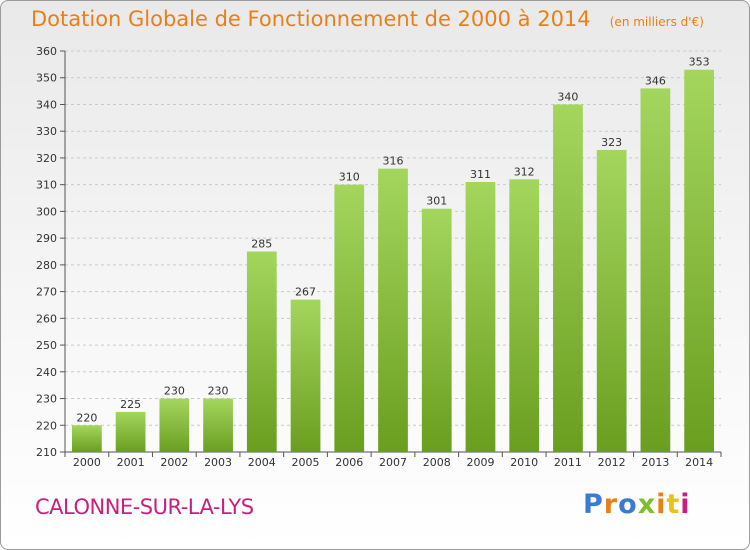  I want to click on logo-letter: P, so click(593, 504).